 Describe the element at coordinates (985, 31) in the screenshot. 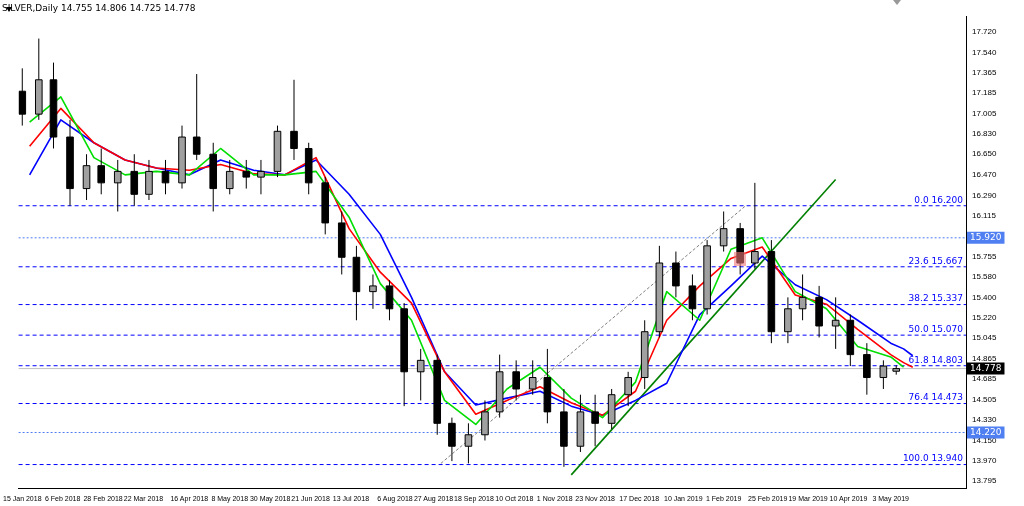

I see `y-tick-label: 17.720` at that location.